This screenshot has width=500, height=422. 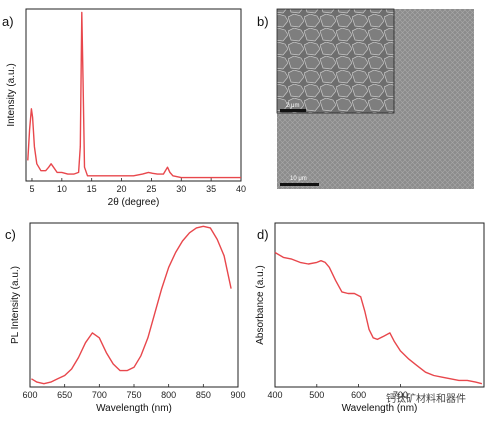 What do you see at coordinates (64, 395) in the screenshot?
I see `chart-c-x-tick-label-1: 650` at bounding box center [64, 395].